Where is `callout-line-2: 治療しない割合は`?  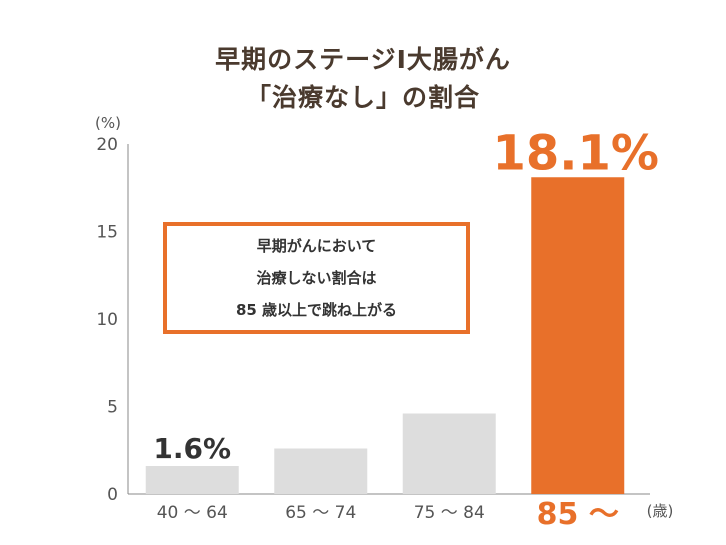 callout-line-2: 治療しない割合は is located at coordinates (316, 278).